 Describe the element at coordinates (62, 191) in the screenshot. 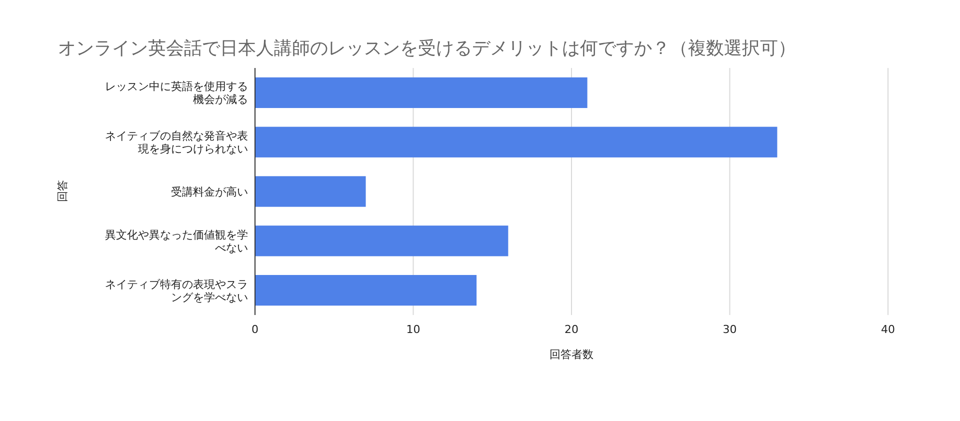

I see `y-axis-title: 回答` at that location.